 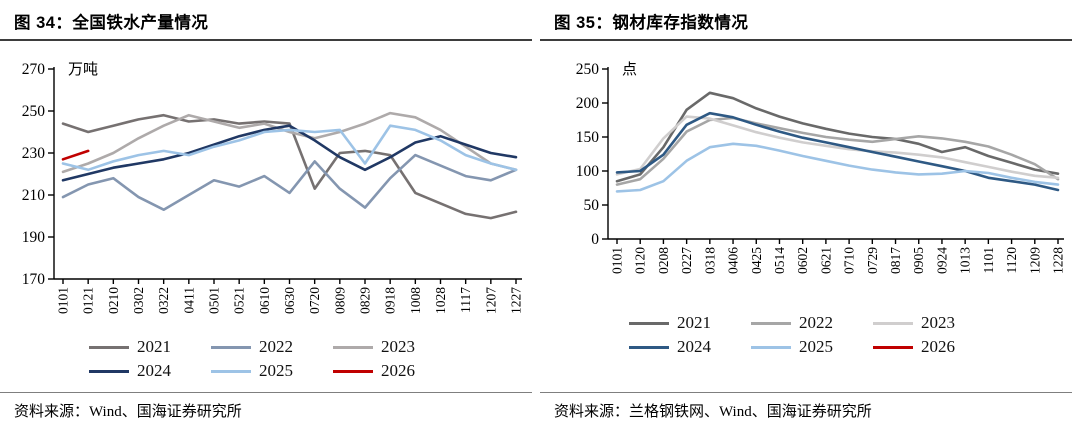 What do you see at coordinates (490, 300) in the screenshot?
I see `svg-text: 1207` at bounding box center [490, 300].